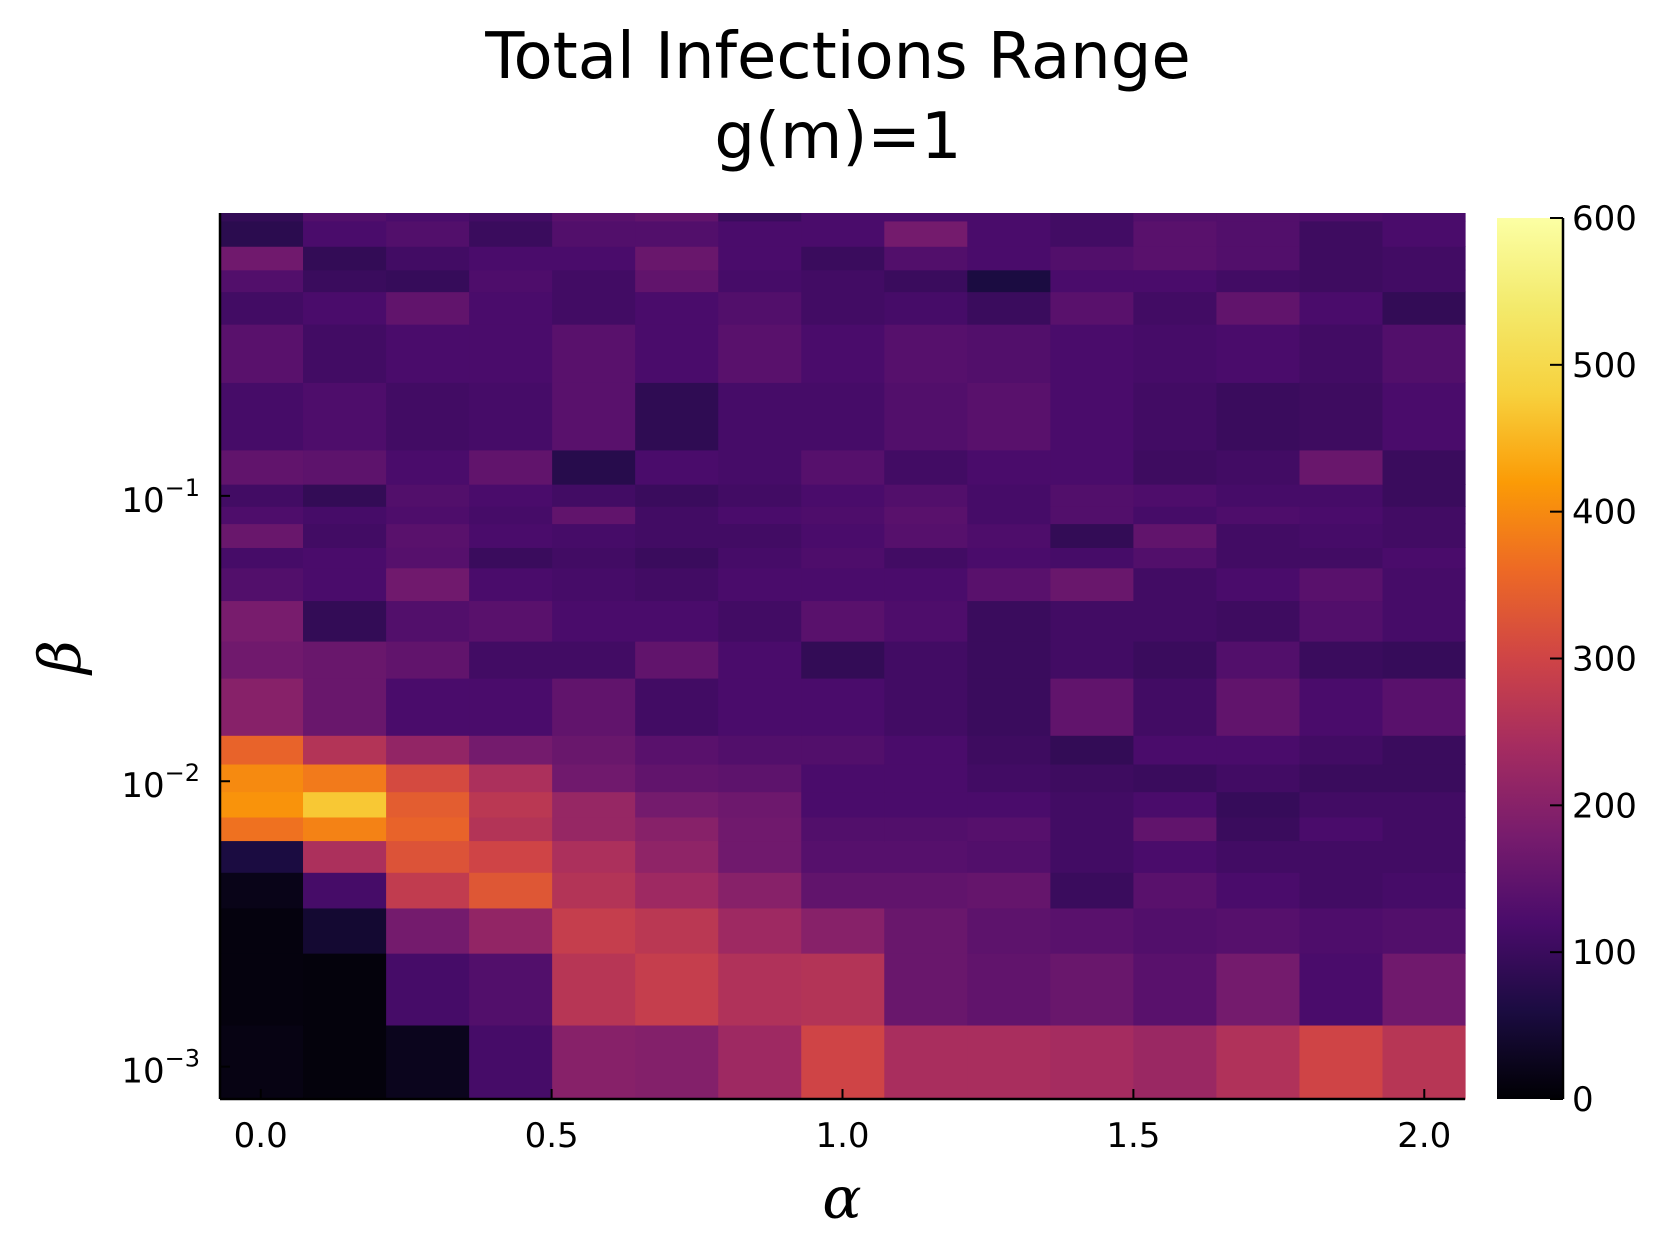  I want to click on chart-title: Total Infections Range g(m)=1, so click(837, 97).